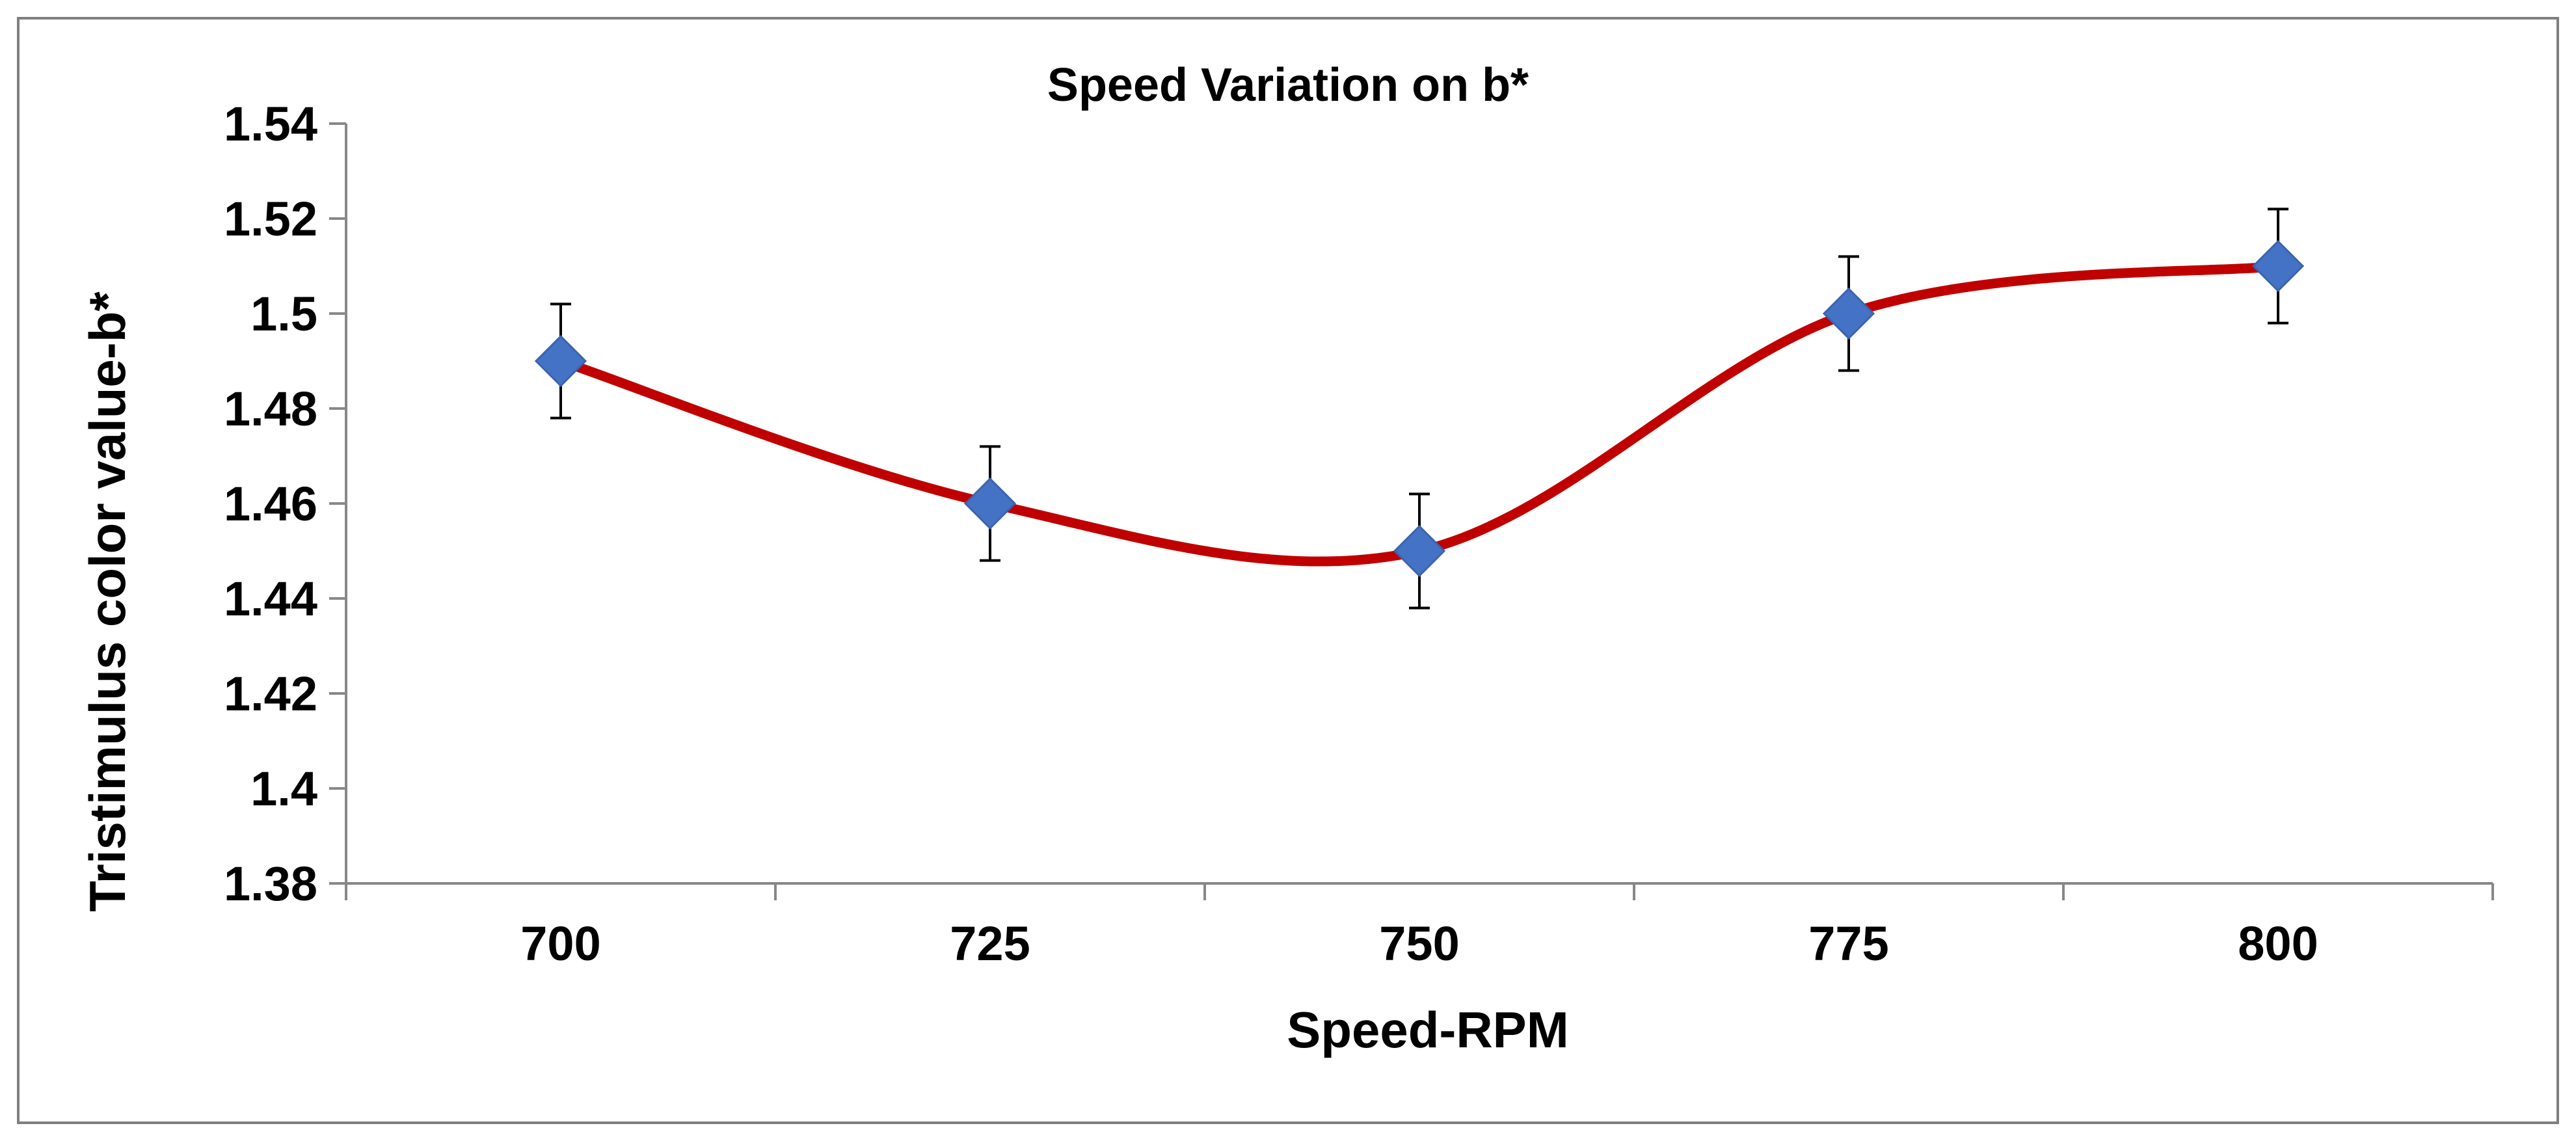  I want to click on x-axis-label: Speed-RPM, so click(1427, 1029).